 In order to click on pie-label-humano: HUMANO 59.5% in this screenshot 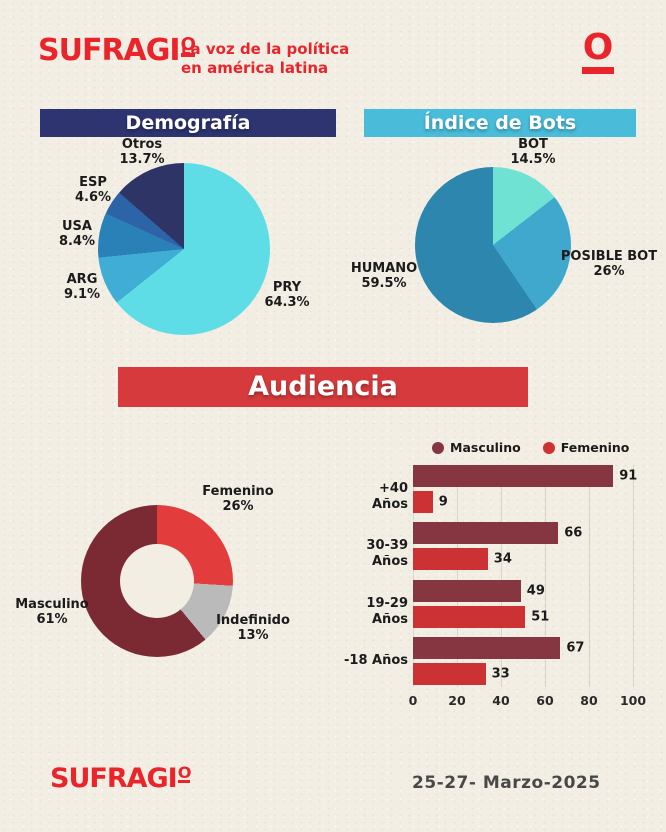, I will do `click(384, 276)`.